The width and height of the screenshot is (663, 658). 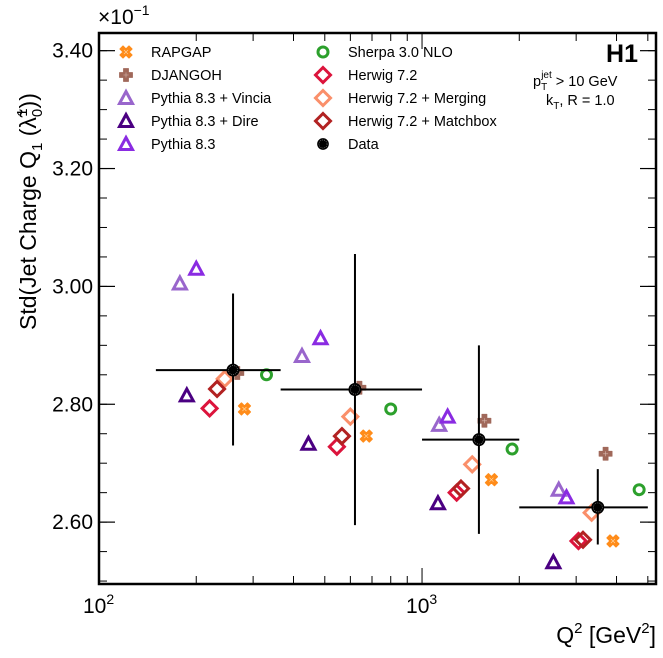 What do you see at coordinates (181, 53) in the screenshot?
I see `legend-label: RAPGAP` at bounding box center [181, 53].